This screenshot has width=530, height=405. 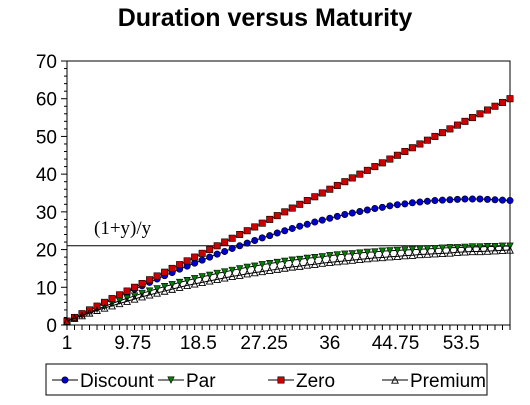 What do you see at coordinates (65, 380) in the screenshot?
I see `legend-marker-discount` at bounding box center [65, 380].